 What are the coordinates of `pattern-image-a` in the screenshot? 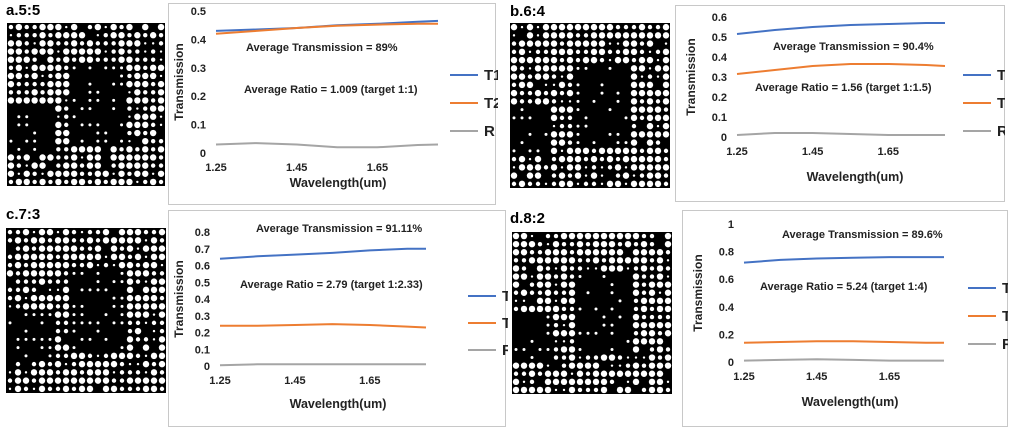 It's located at (86, 104).